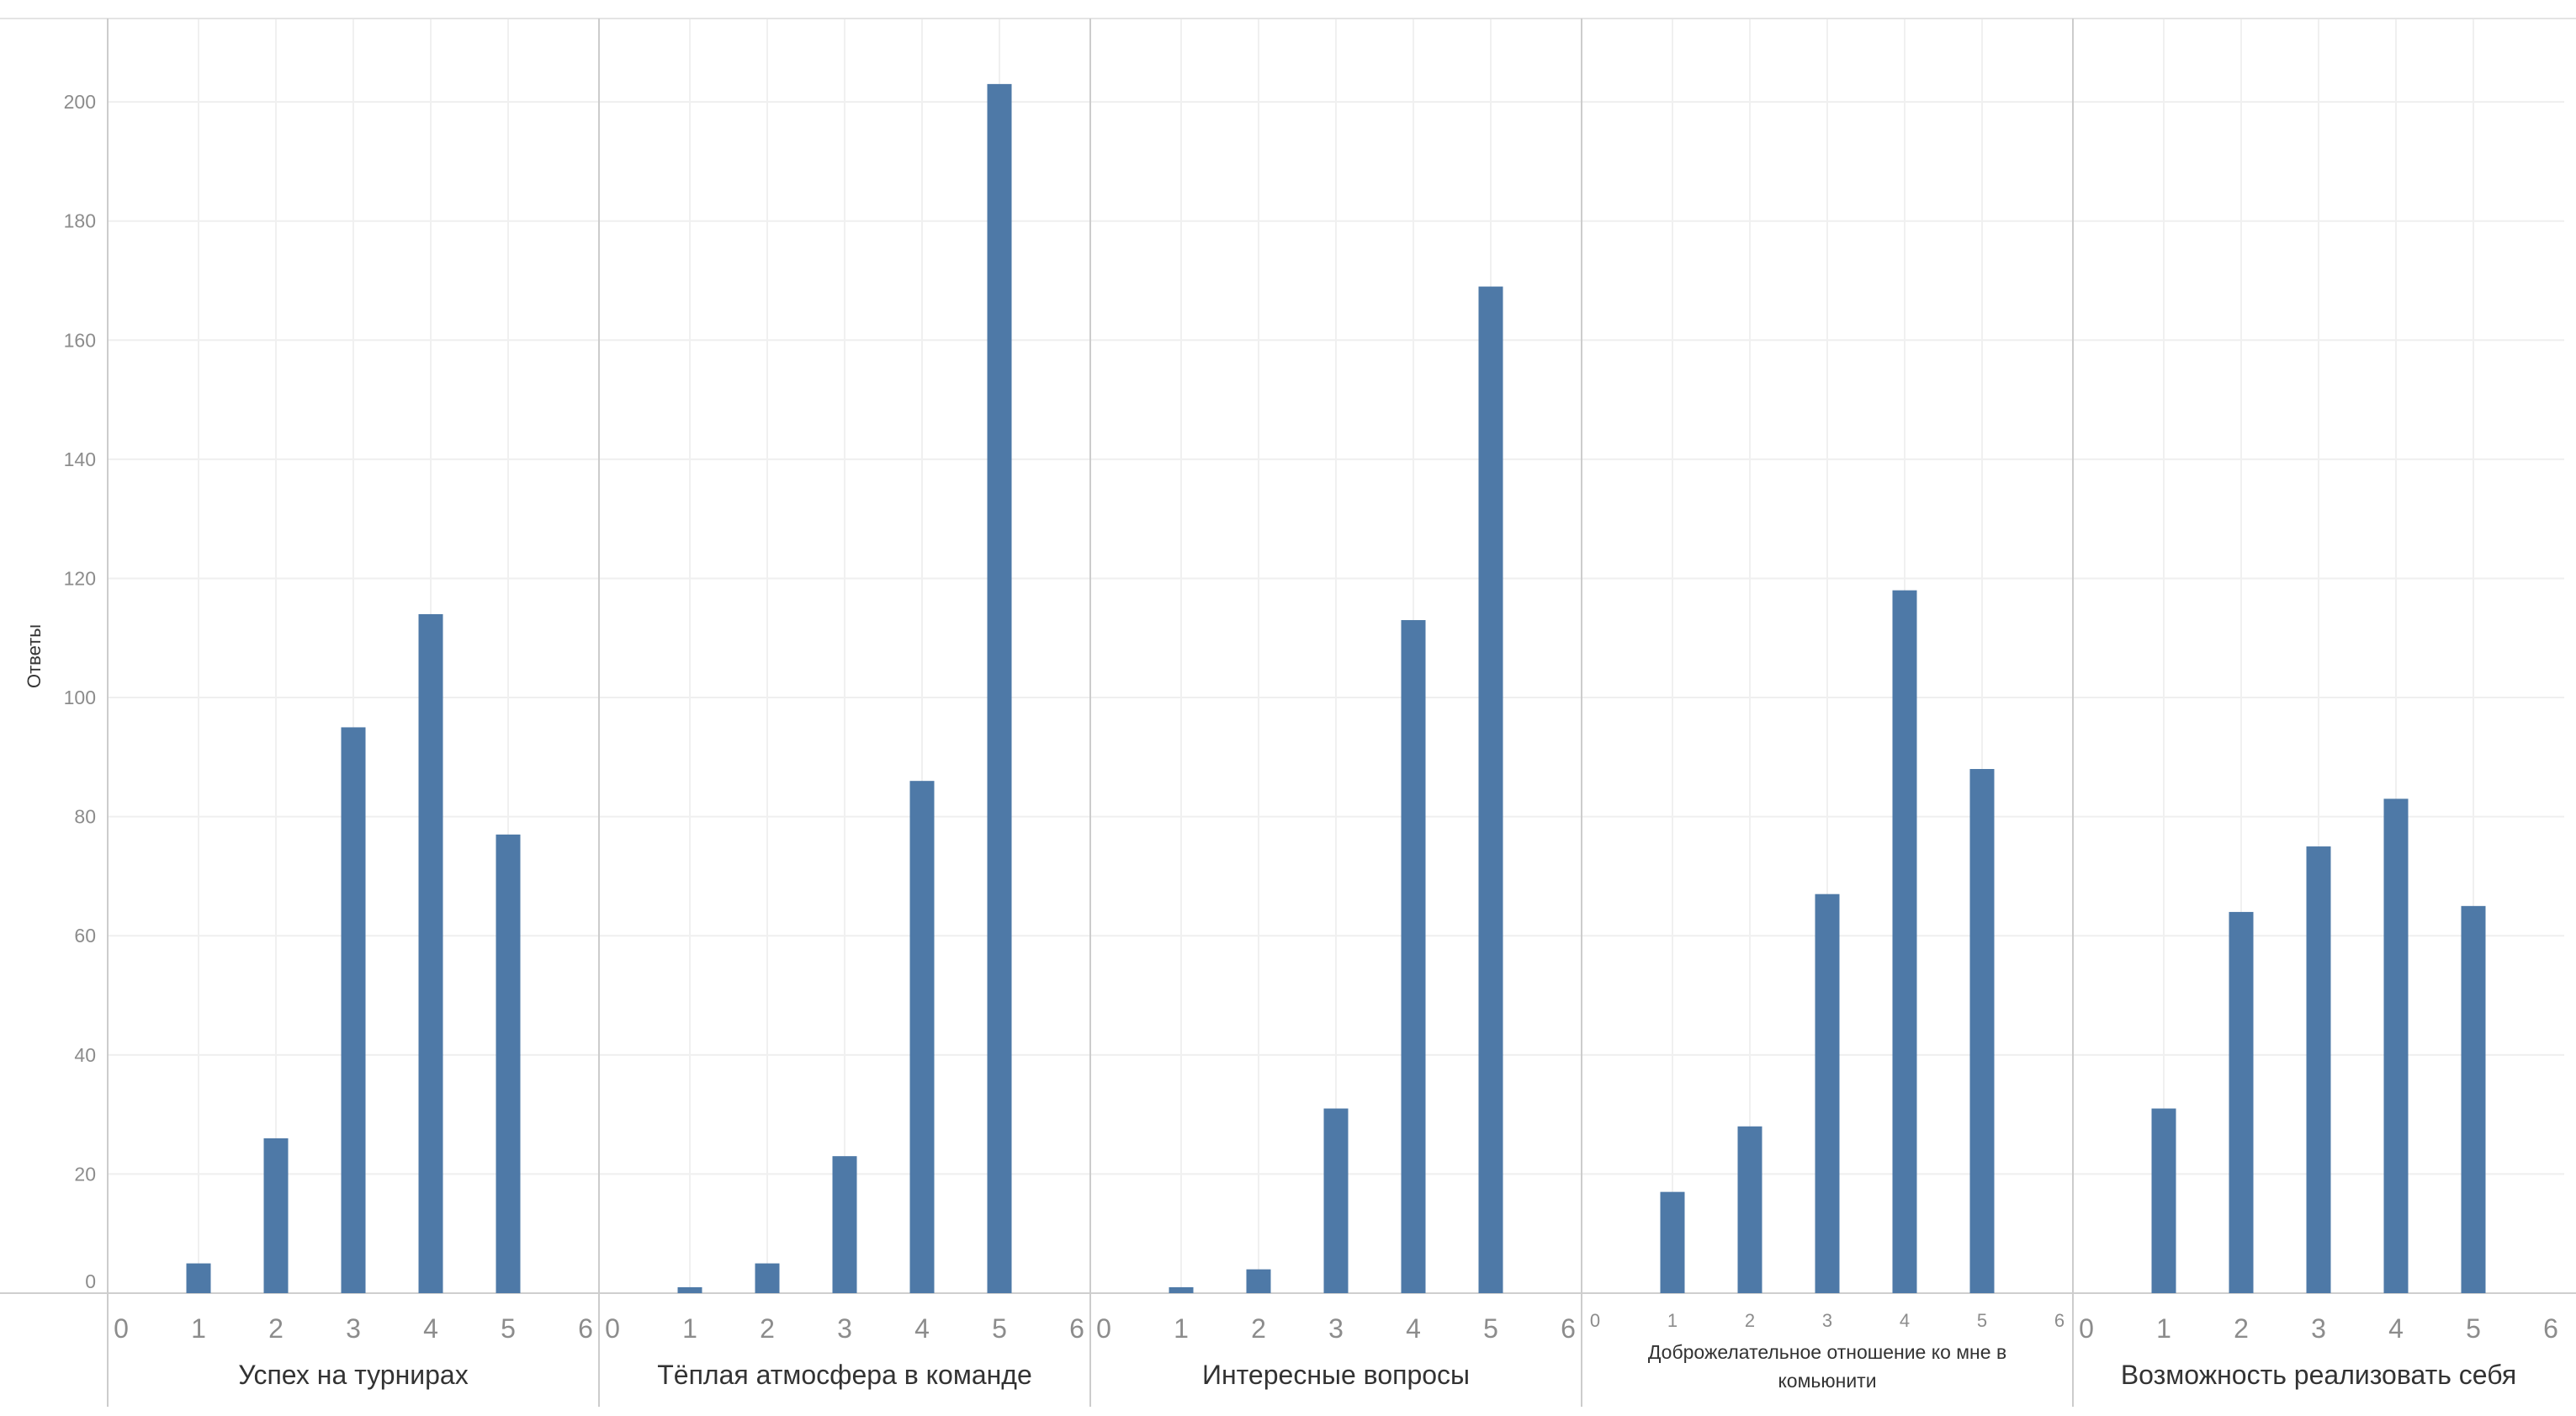  I want to click on panel-label: Возможность реализовать себя, so click(2318, 1375).